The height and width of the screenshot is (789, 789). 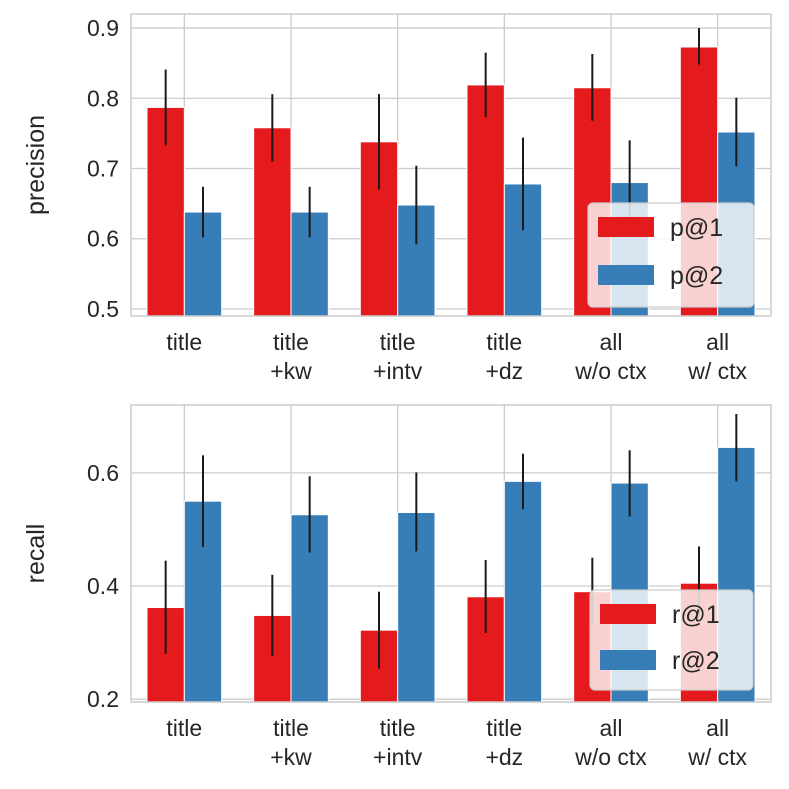 What do you see at coordinates (671, 255) in the screenshot?
I see `legend: p@1 p@2` at bounding box center [671, 255].